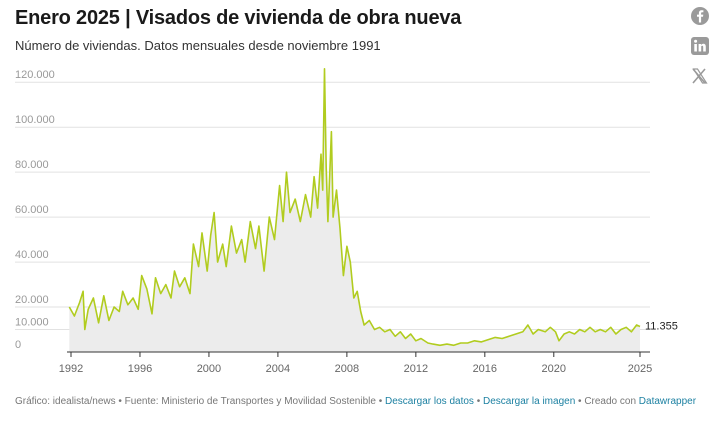 The height and width of the screenshot is (422, 722). Describe the element at coordinates (278, 369) in the screenshot. I see `x-tick-label: 2004` at that location.